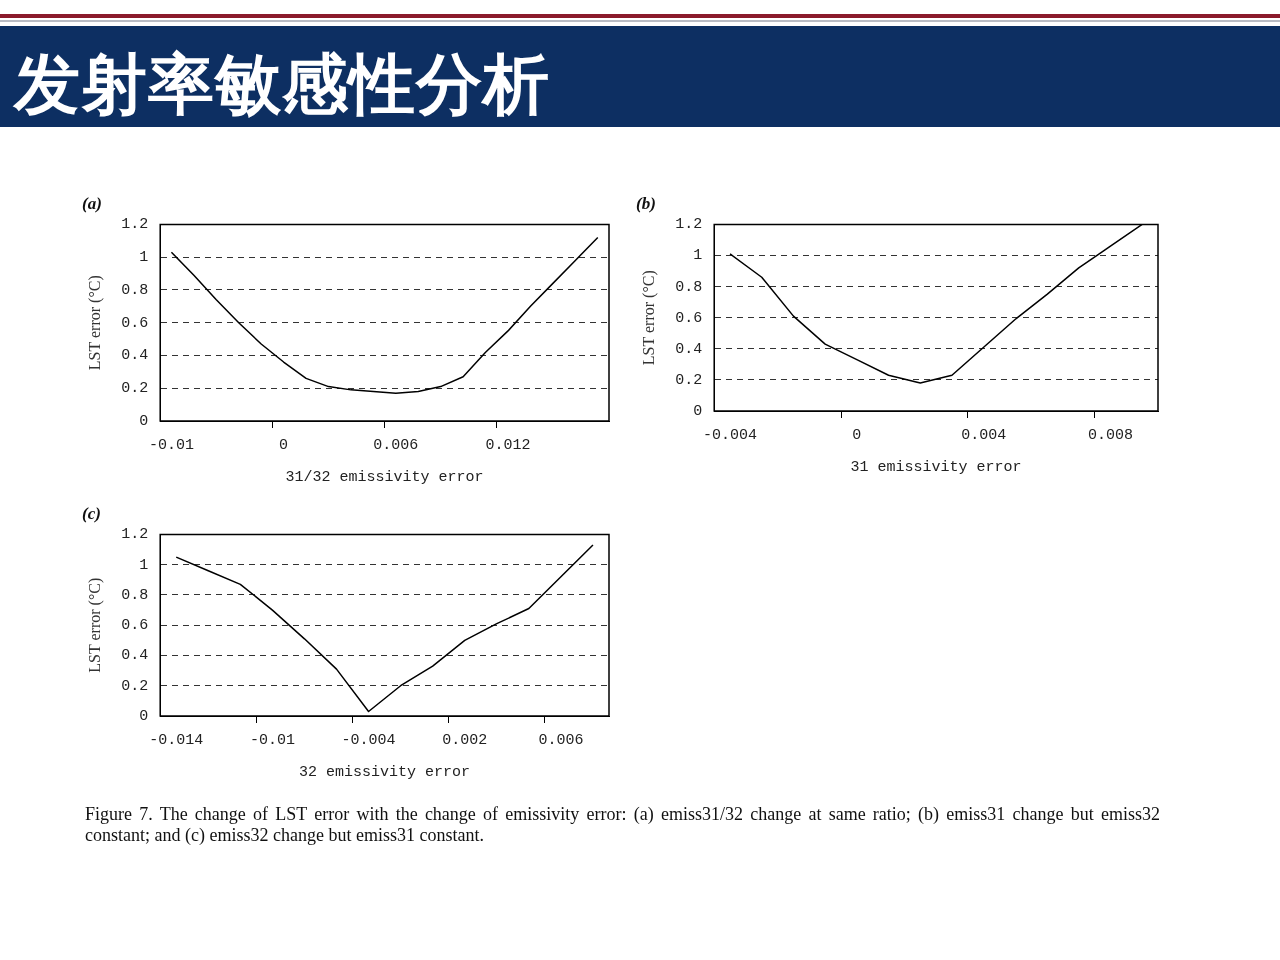 This screenshot has height=960, width=1280. Describe the element at coordinates (984, 435) in the screenshot. I see `x-tick-label: 0.004` at that location.